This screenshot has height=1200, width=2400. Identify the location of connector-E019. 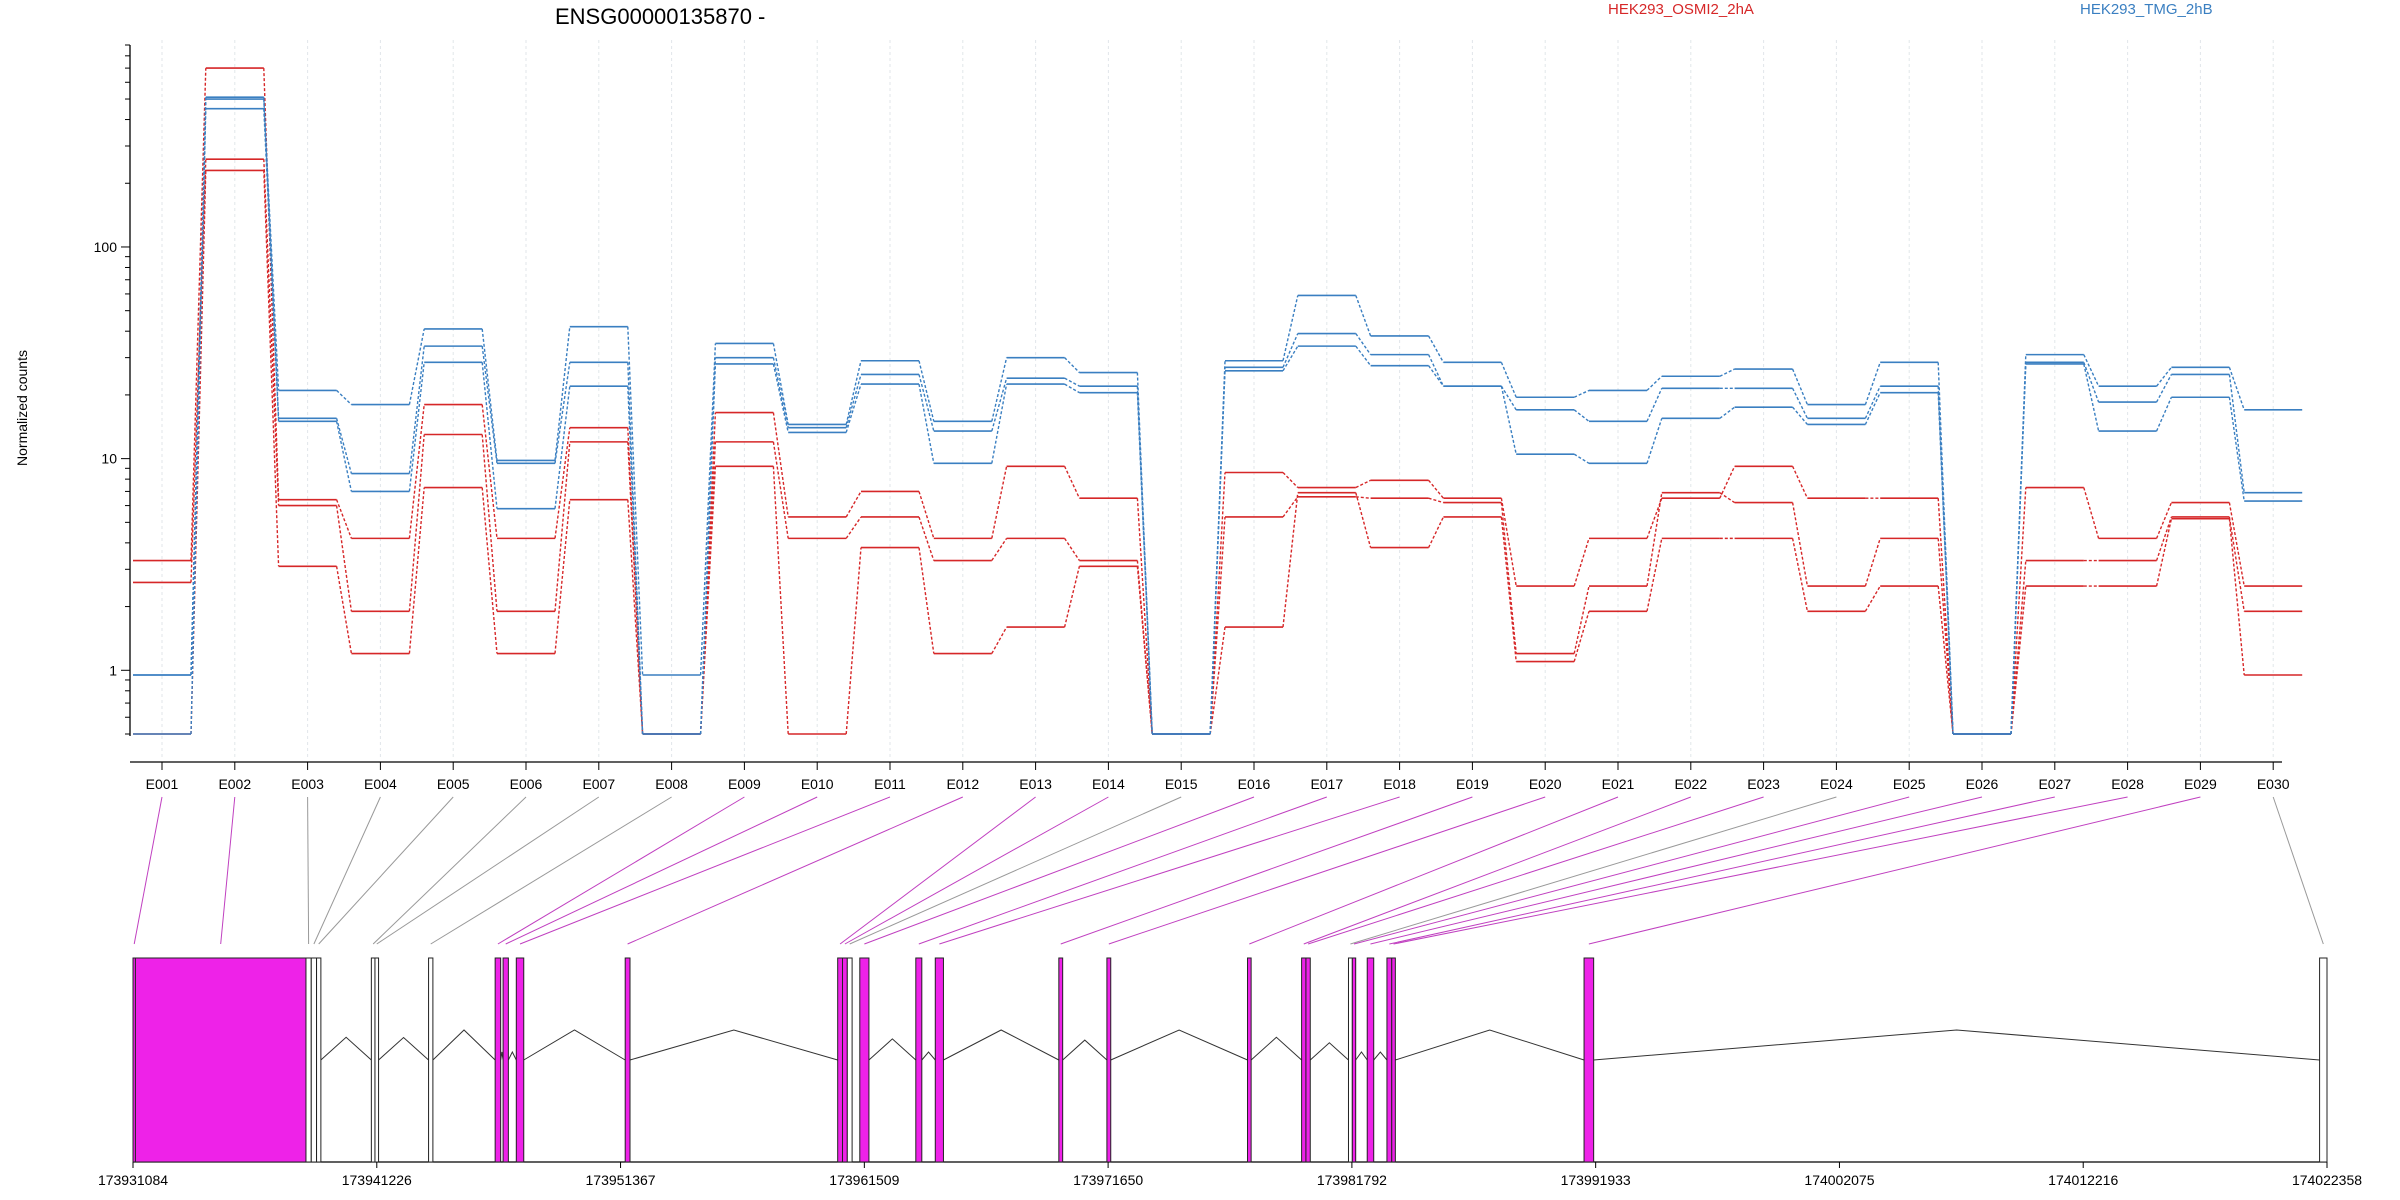
(1266, 870).